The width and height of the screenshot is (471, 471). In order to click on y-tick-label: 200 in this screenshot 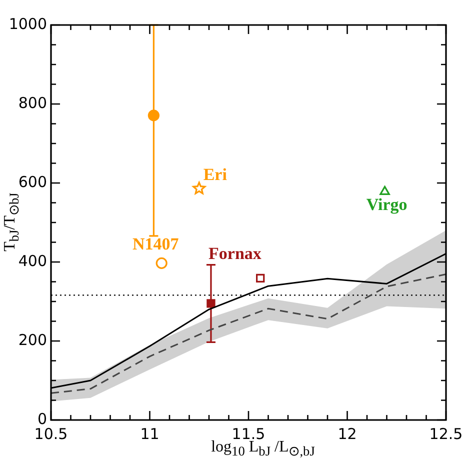, I will do `click(32, 339)`.